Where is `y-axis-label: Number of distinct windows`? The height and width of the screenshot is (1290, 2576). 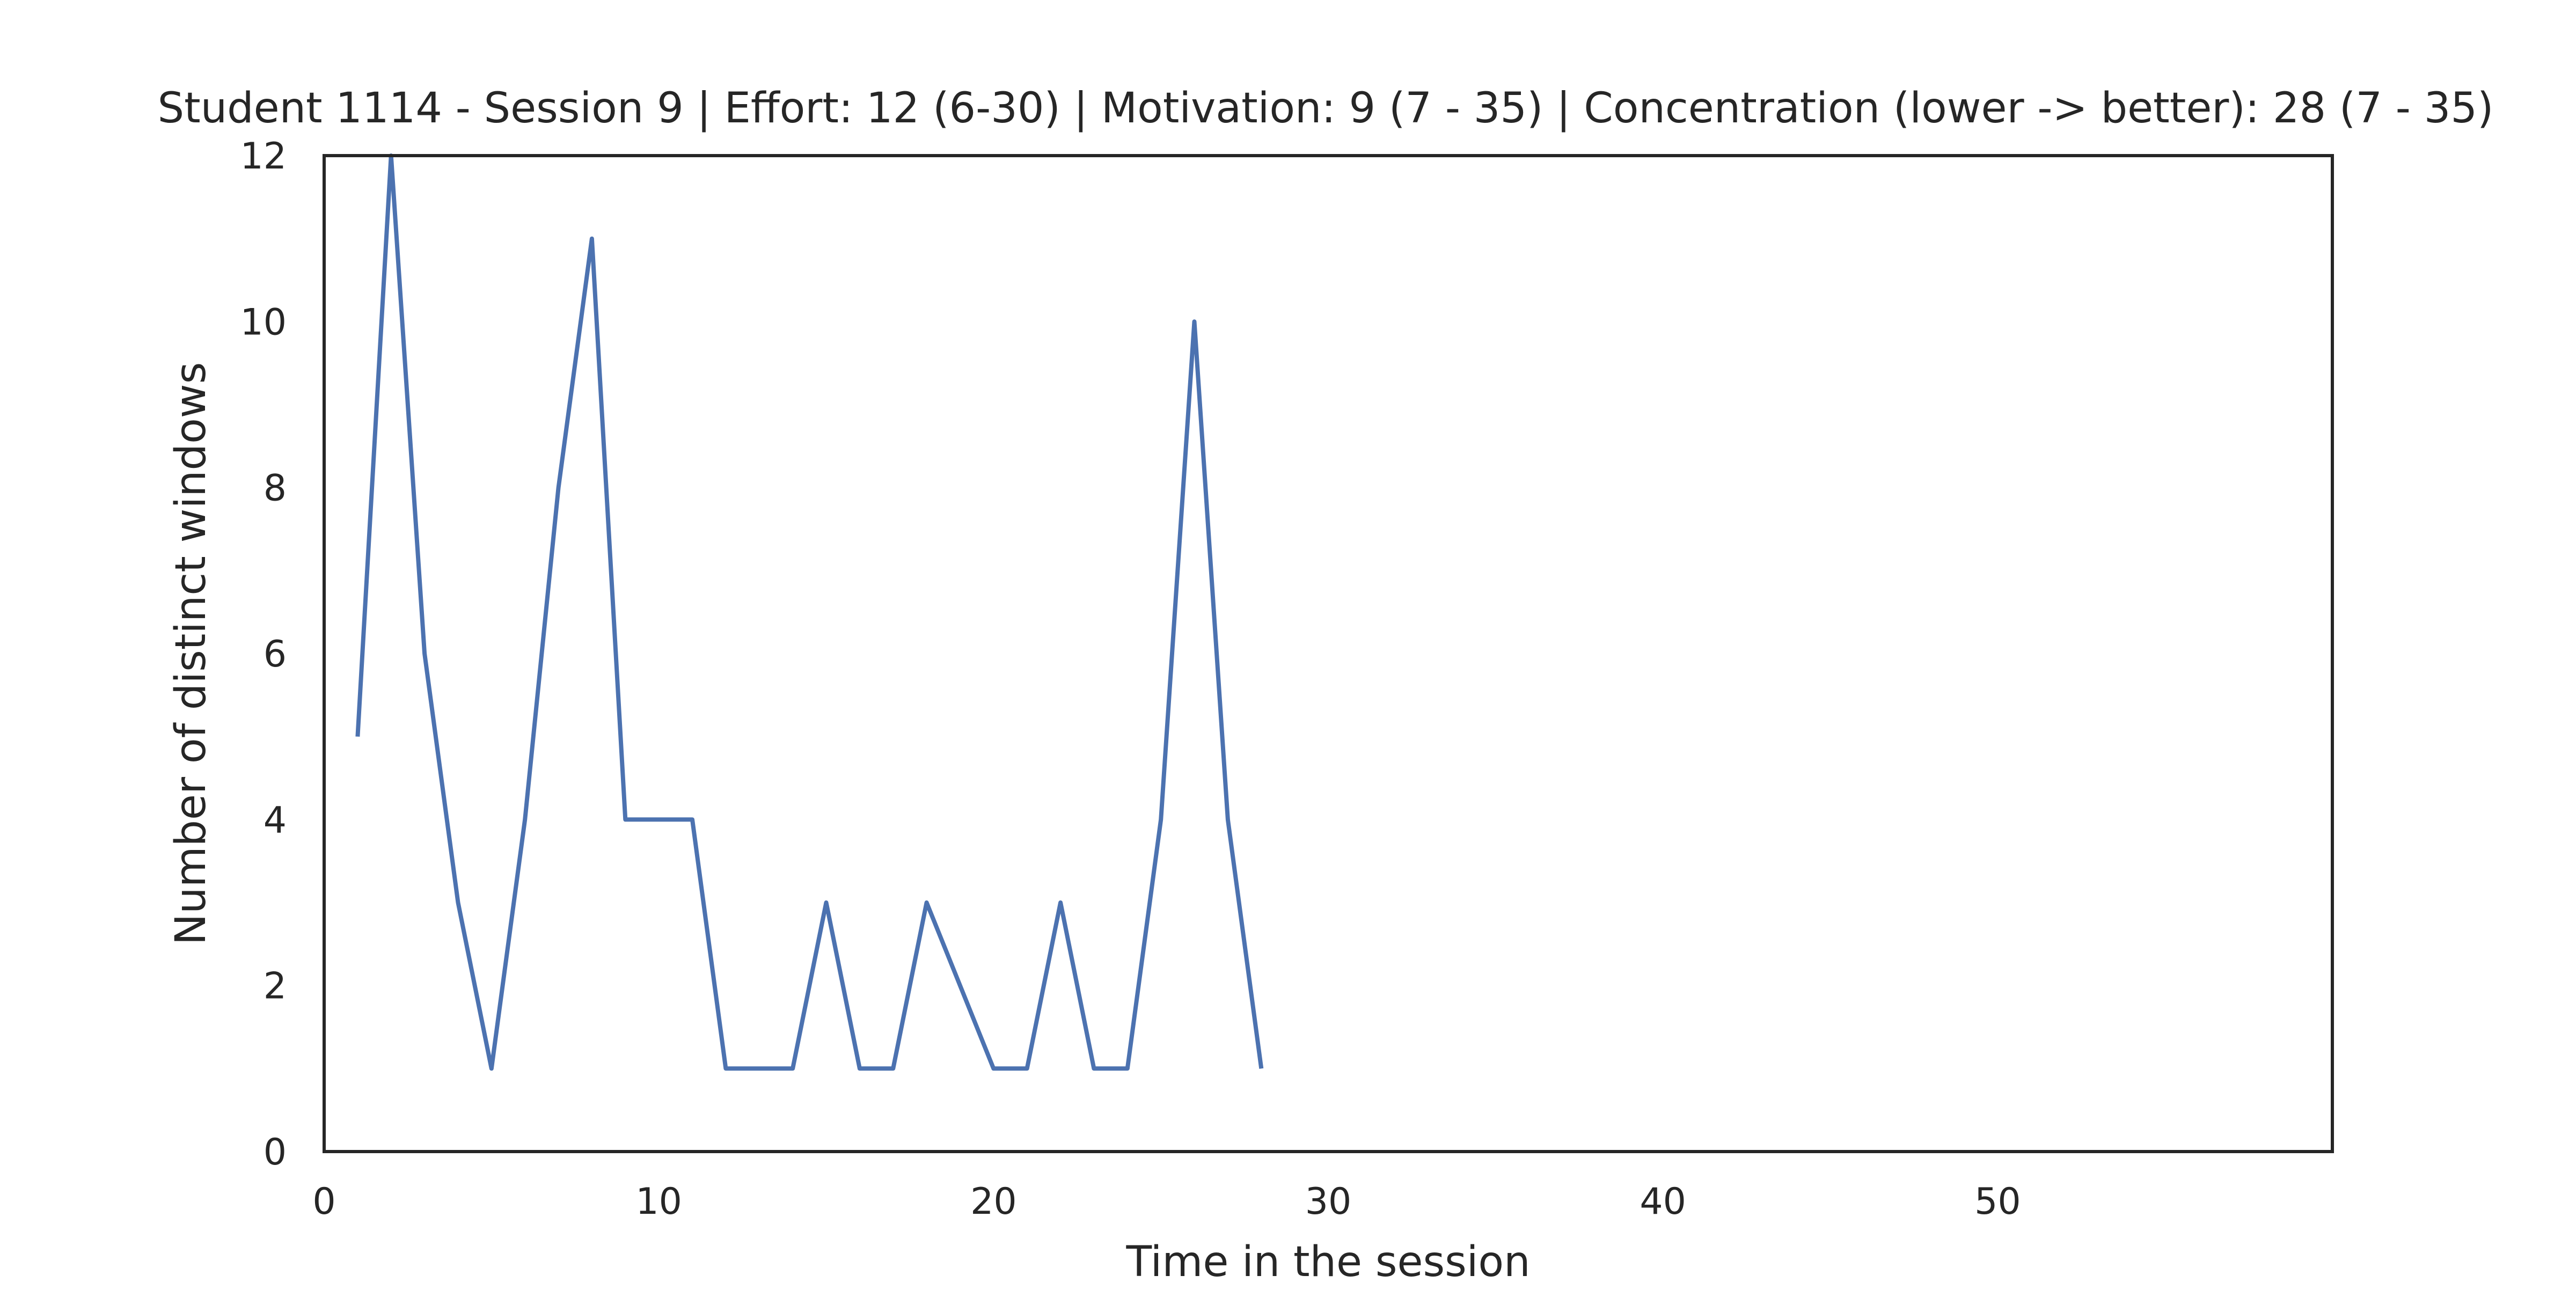
y-axis-label: Number of distinct windows is located at coordinates (191, 653).